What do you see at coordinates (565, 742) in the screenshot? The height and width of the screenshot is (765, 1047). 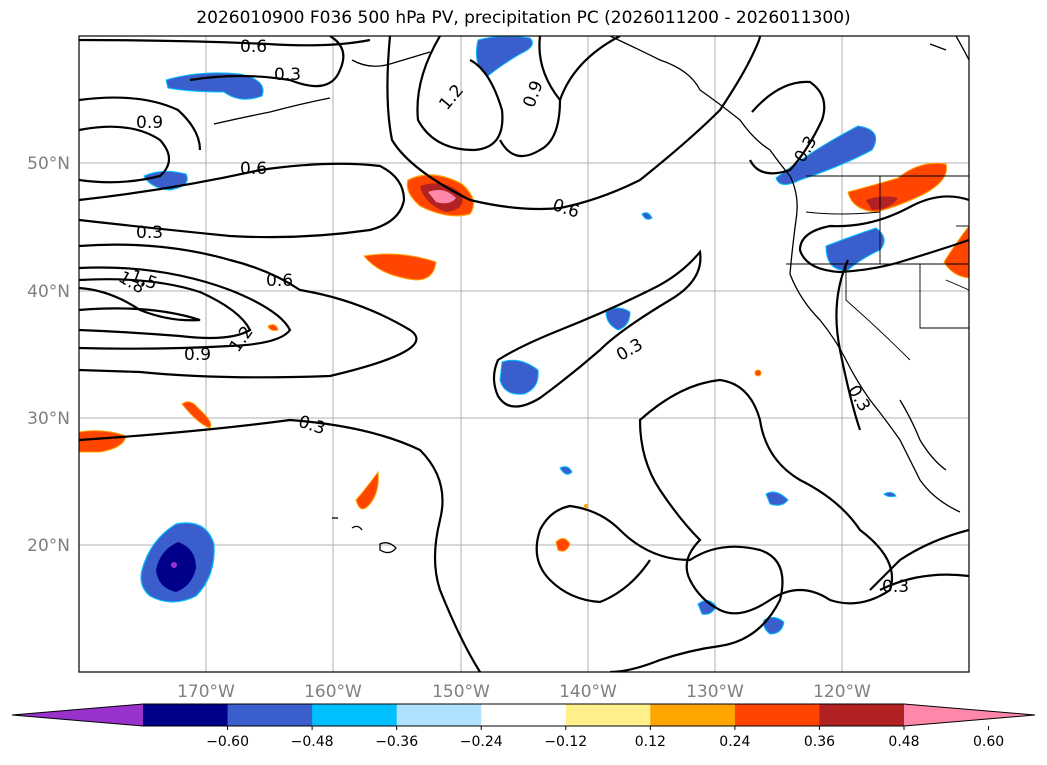 I see `colorbar-tick-label: −0.12` at bounding box center [565, 742].